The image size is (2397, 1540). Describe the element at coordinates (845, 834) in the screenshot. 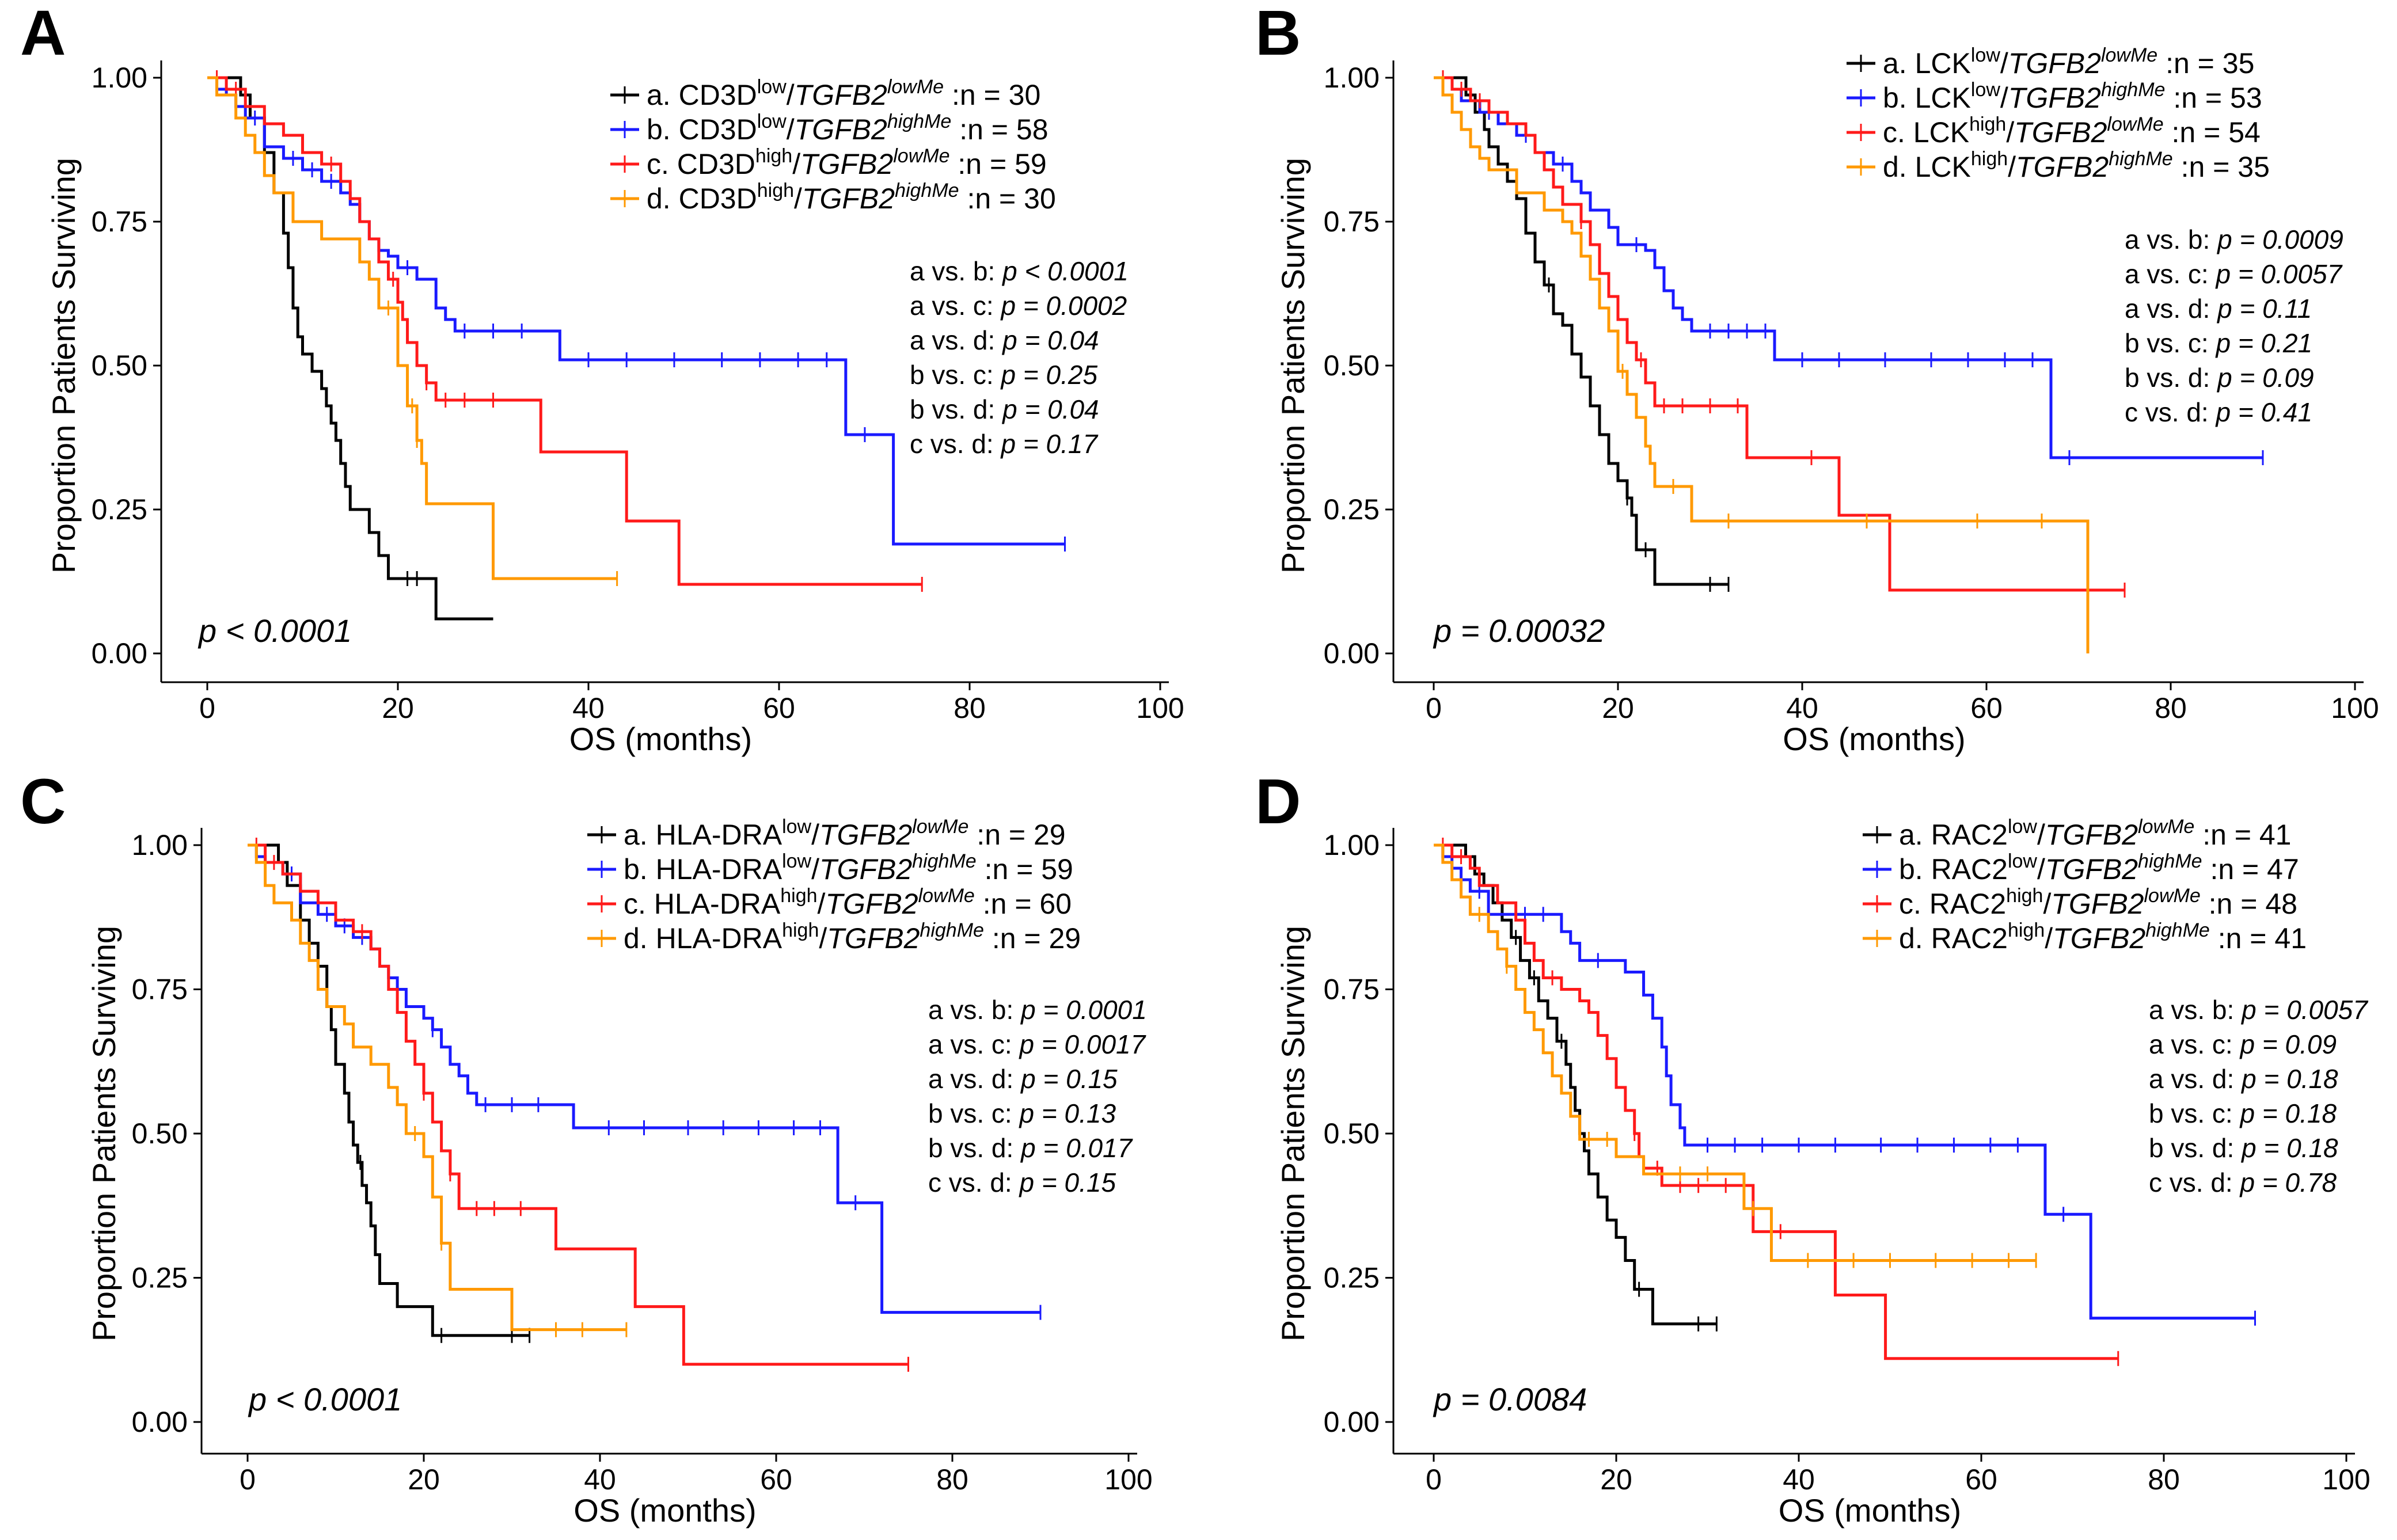

I see `legend-entry-a: a. HLA-DRAlow/TGFB2lowMe :n = 29` at that location.